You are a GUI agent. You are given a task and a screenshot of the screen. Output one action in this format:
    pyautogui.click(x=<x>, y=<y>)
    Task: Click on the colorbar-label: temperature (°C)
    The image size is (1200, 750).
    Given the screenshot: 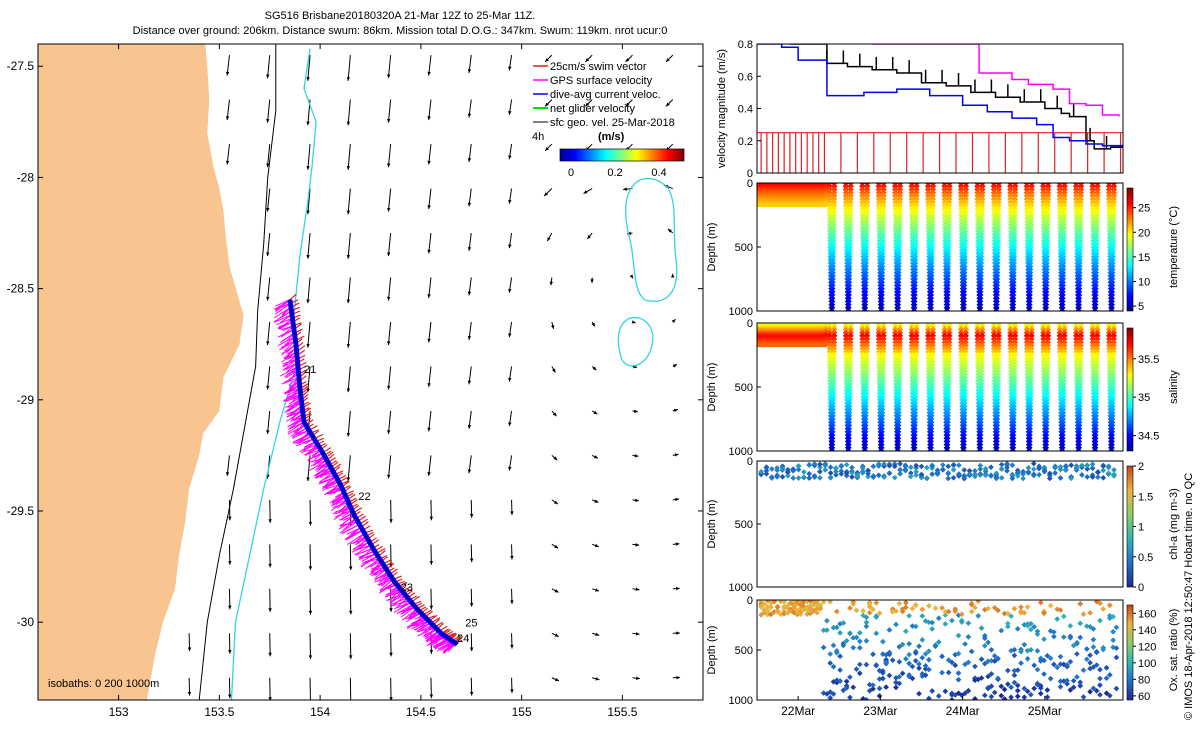 What is the action you would take?
    pyautogui.click(x=1174, y=247)
    